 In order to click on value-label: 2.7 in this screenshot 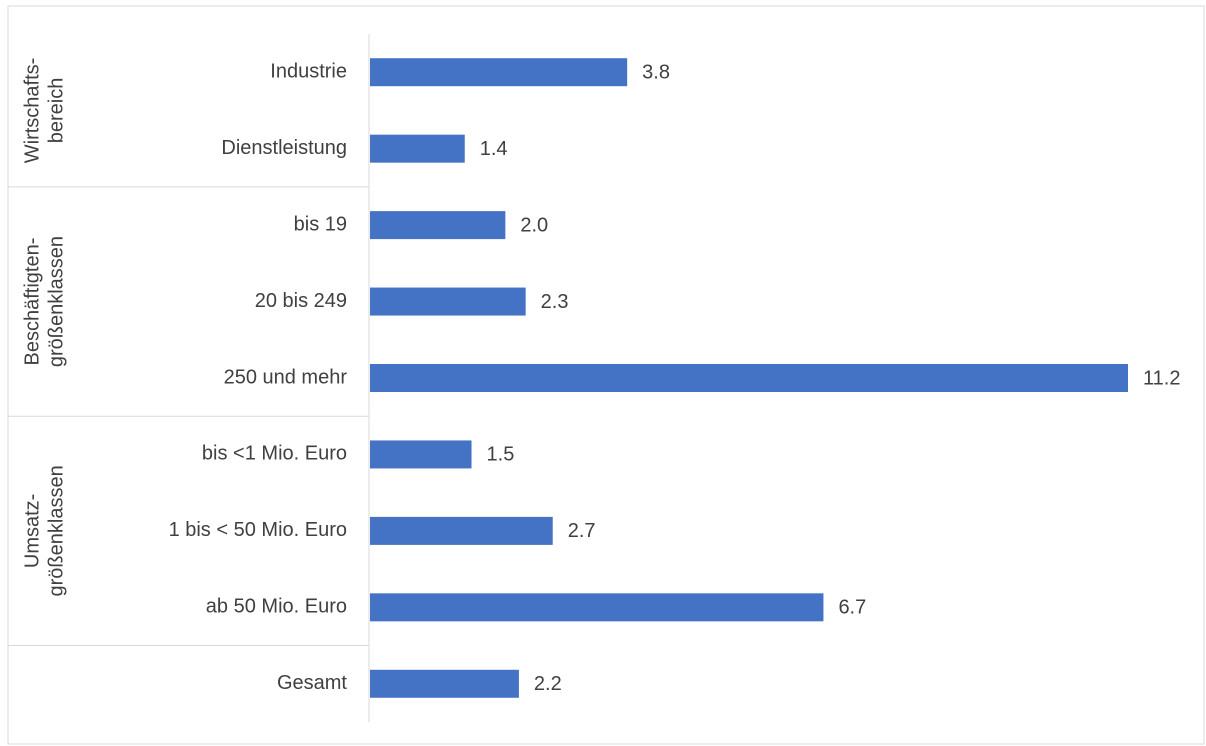, I will do `click(582, 531)`.